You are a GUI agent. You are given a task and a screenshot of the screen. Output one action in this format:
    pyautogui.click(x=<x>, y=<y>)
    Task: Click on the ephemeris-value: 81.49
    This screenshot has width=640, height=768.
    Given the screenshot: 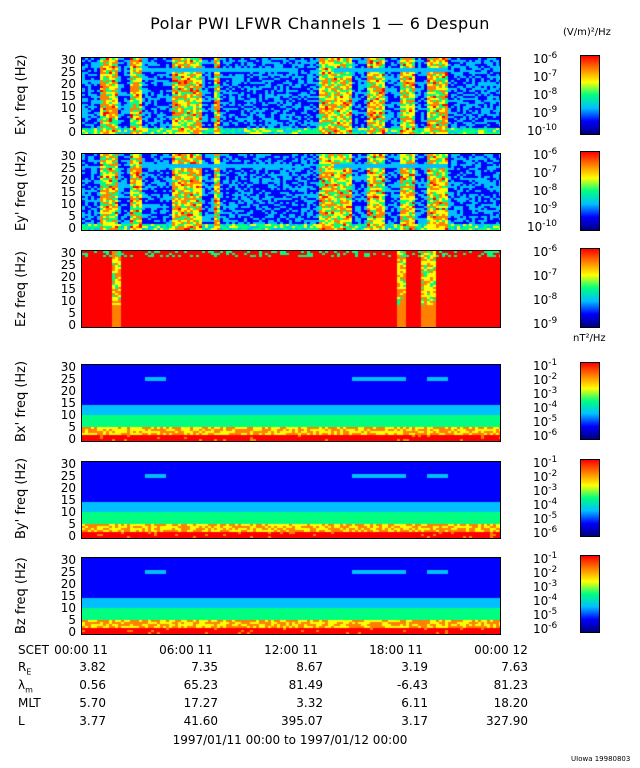 What is the action you would take?
    pyautogui.click(x=305, y=685)
    